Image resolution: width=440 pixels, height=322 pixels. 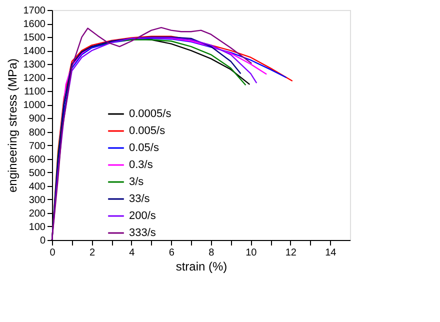 I want to click on y-axis-title: engineering stress (MPa), so click(x=12, y=125).